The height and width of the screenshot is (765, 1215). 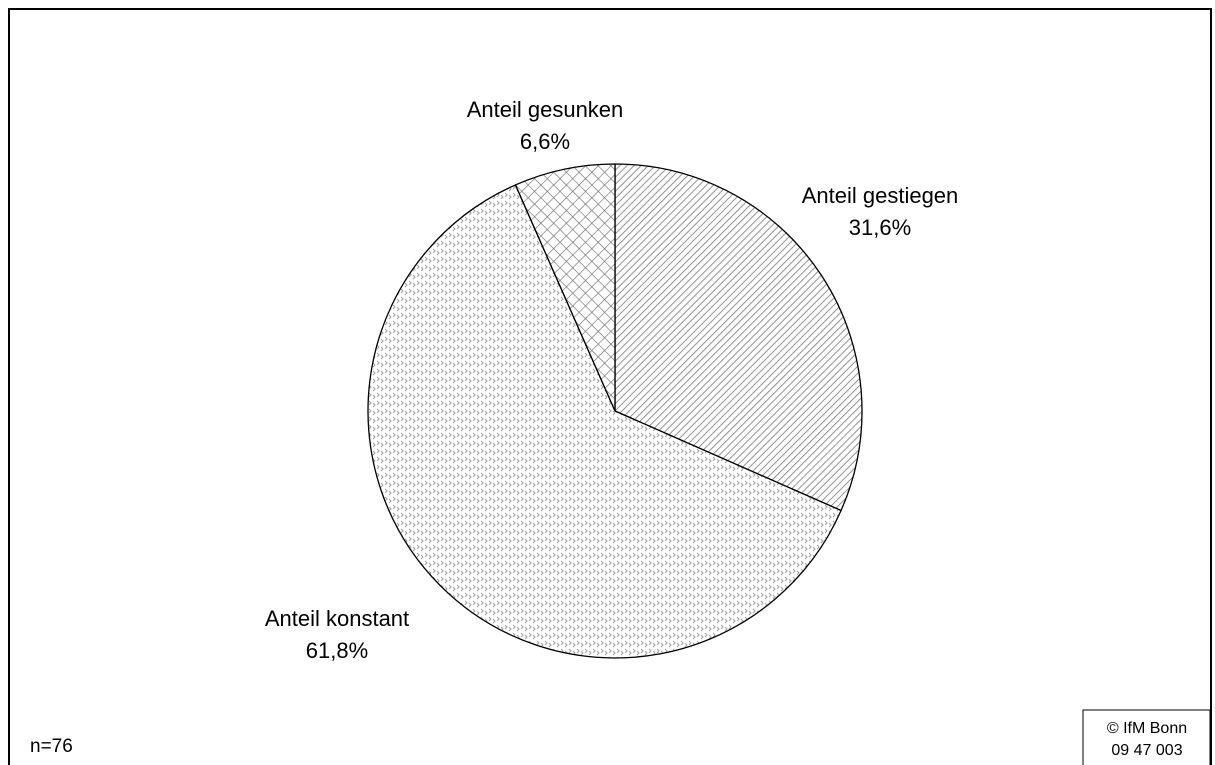 I want to click on source: 09 47 003, so click(x=1146, y=750).